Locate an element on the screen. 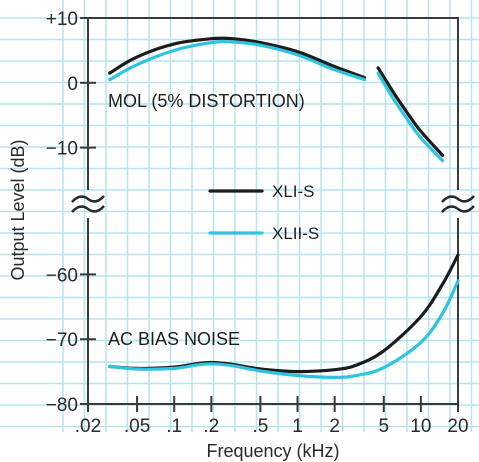 The height and width of the screenshot is (462, 479). x-tick-label: .02 is located at coordinates (88, 426).